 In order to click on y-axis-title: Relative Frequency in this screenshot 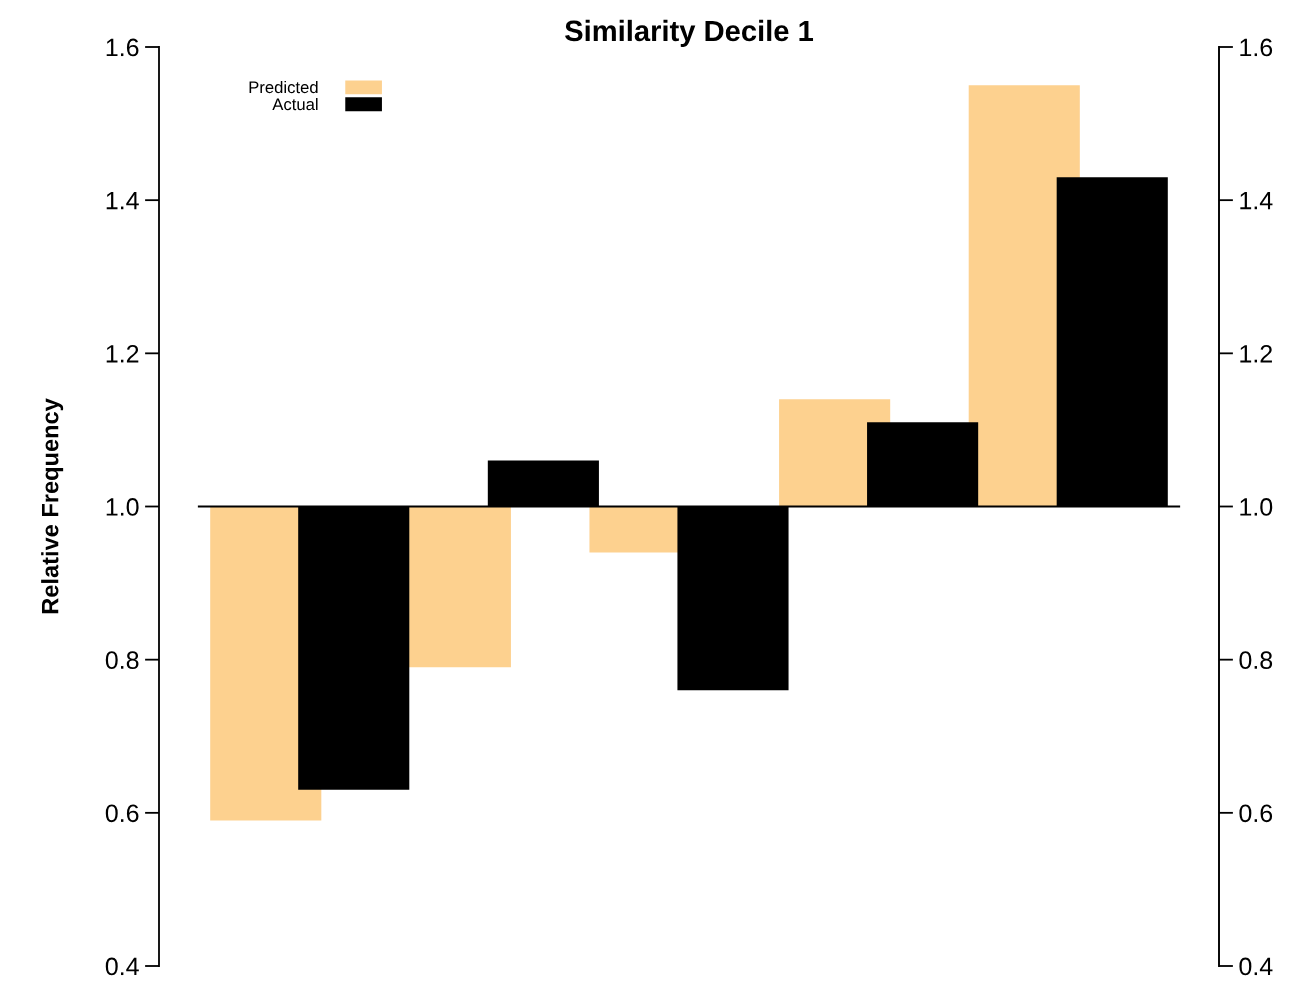, I will do `click(52, 506)`.